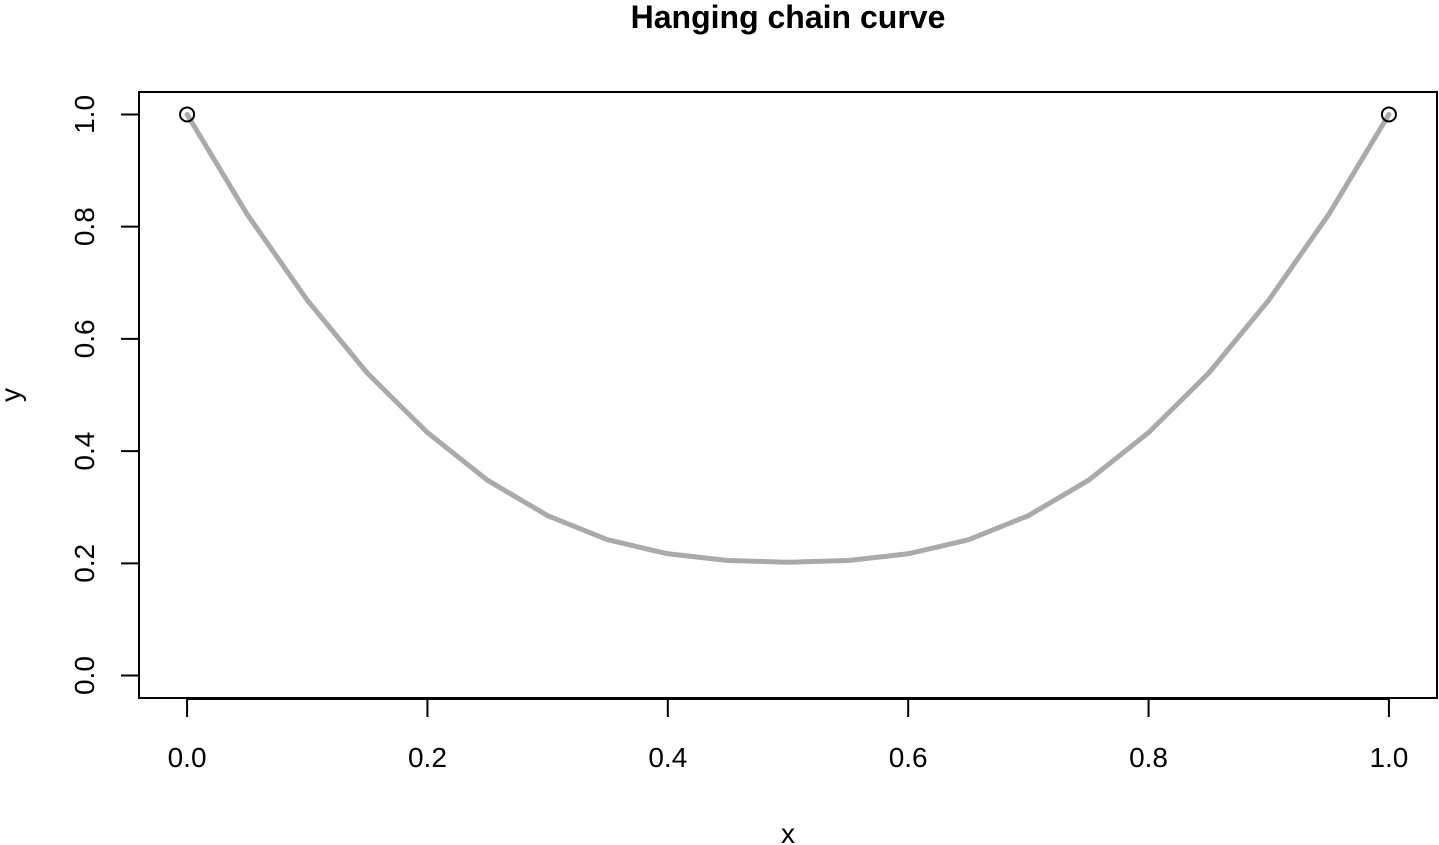 This screenshot has height=845, width=1439. What do you see at coordinates (187, 757) in the screenshot?
I see `x-tick-label: 0.0` at bounding box center [187, 757].